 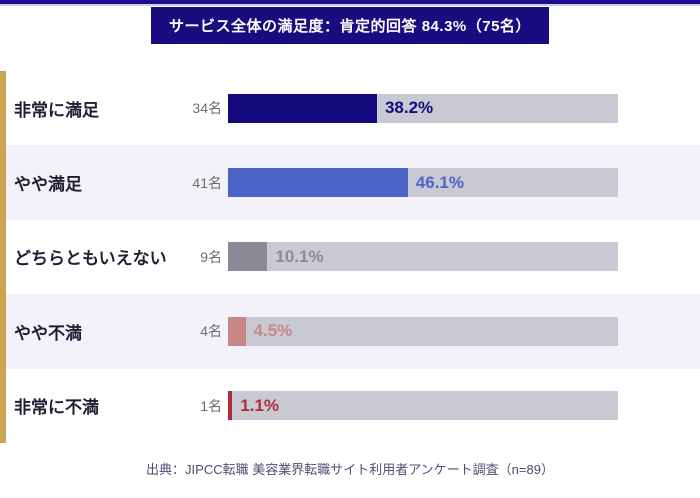 What do you see at coordinates (350, 2) in the screenshot?
I see `top-border-accent` at bounding box center [350, 2].